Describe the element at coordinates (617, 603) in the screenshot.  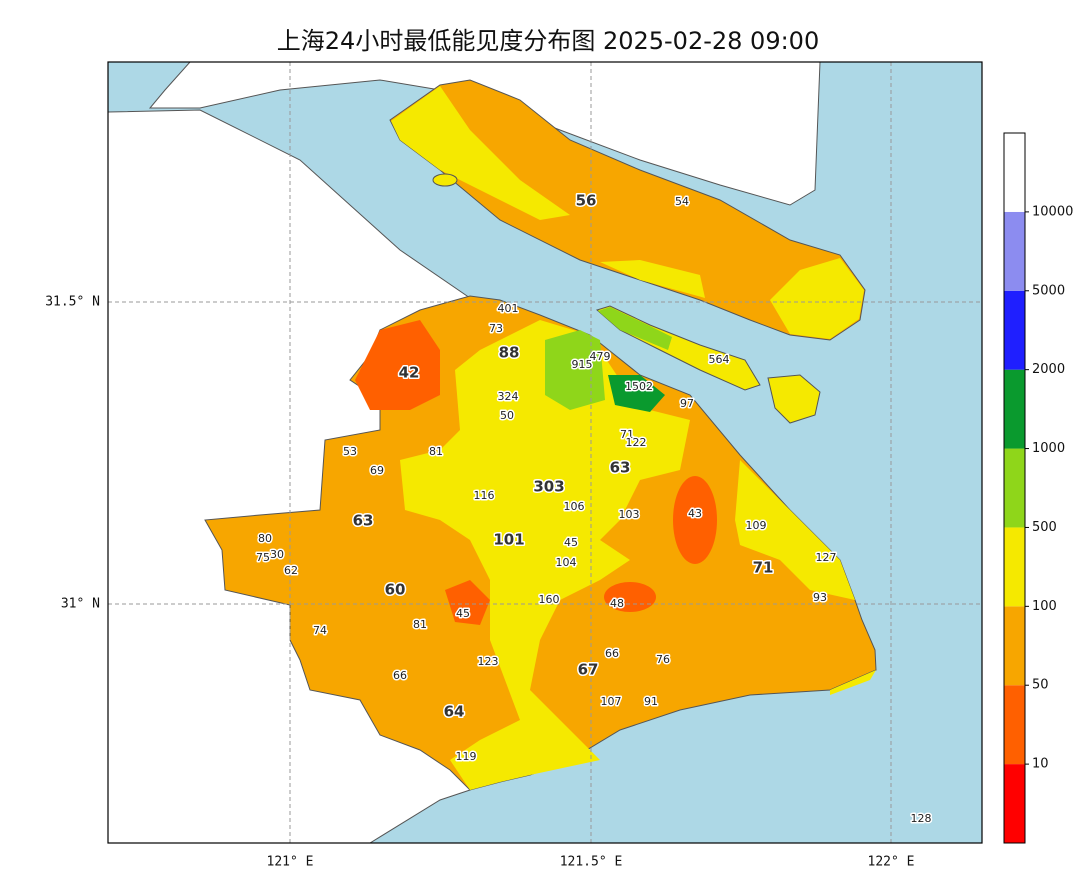
I see `station-value: 48` at that location.